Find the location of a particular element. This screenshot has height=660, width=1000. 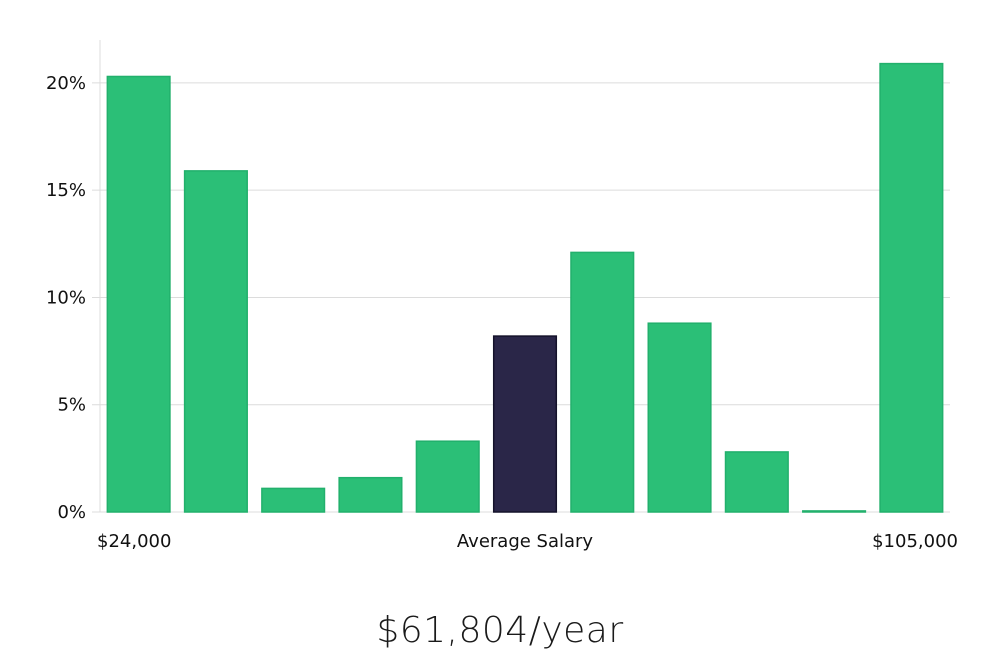

x-label-average: Average Salary is located at coordinates (525, 541).